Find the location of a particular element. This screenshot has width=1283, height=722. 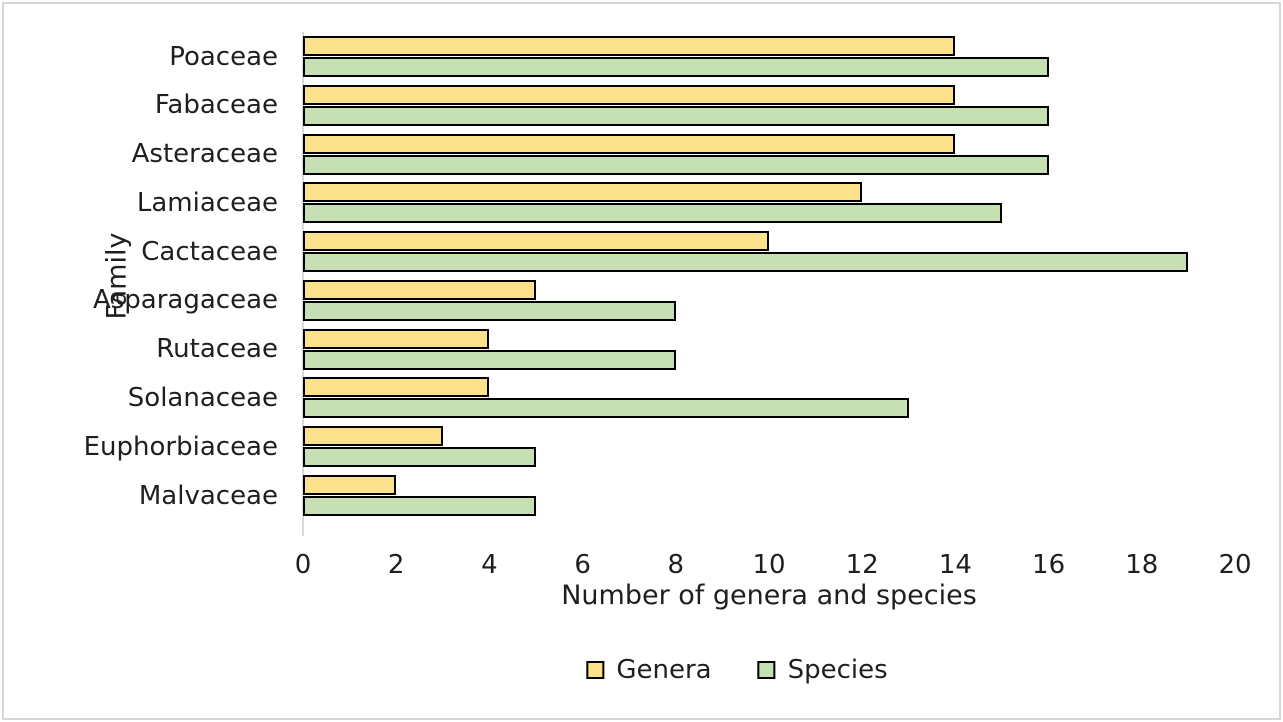

x-axis-tick-label: 8 is located at coordinates (676, 565).